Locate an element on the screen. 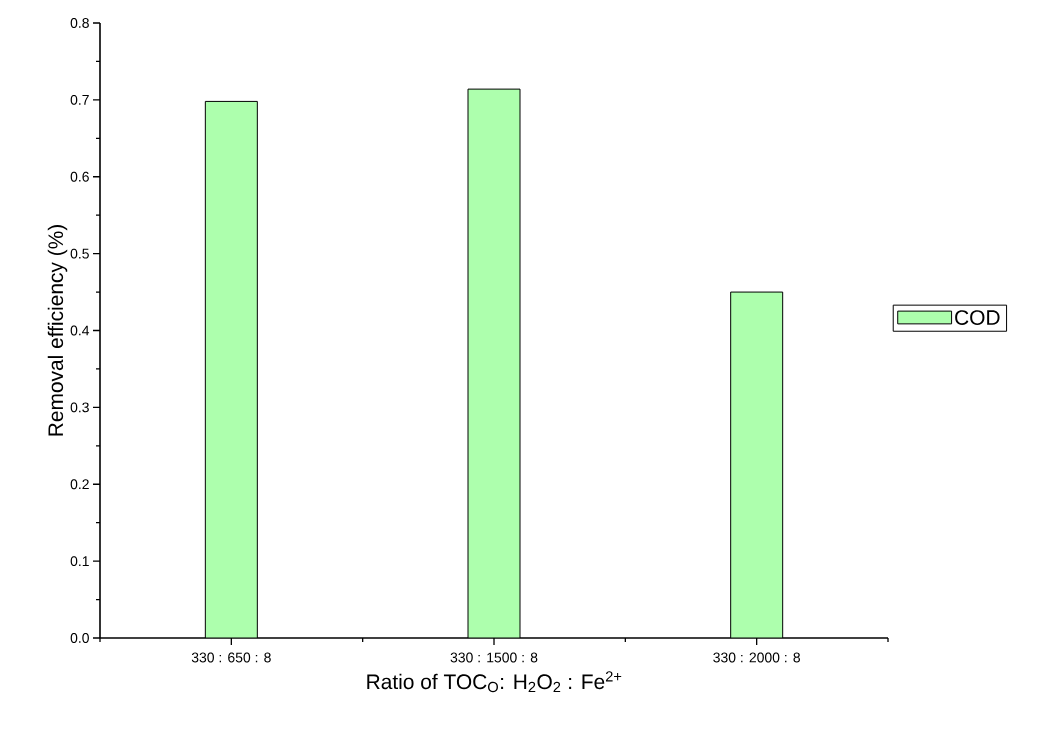 The image size is (1050, 729). y-tick-label: 0.4 is located at coordinates (80, 330).